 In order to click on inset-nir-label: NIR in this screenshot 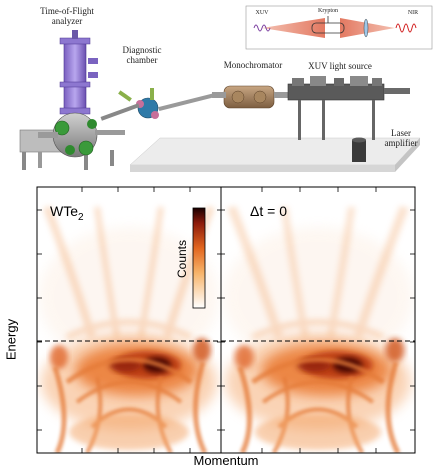, I will do `click(413, 13)`.